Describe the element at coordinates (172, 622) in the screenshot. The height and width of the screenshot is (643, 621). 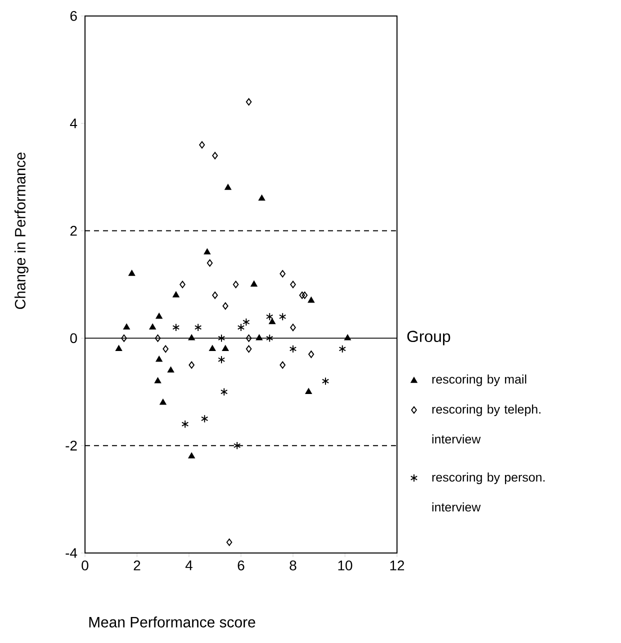
I see `x-axis-title: Mean Performance score` at that location.